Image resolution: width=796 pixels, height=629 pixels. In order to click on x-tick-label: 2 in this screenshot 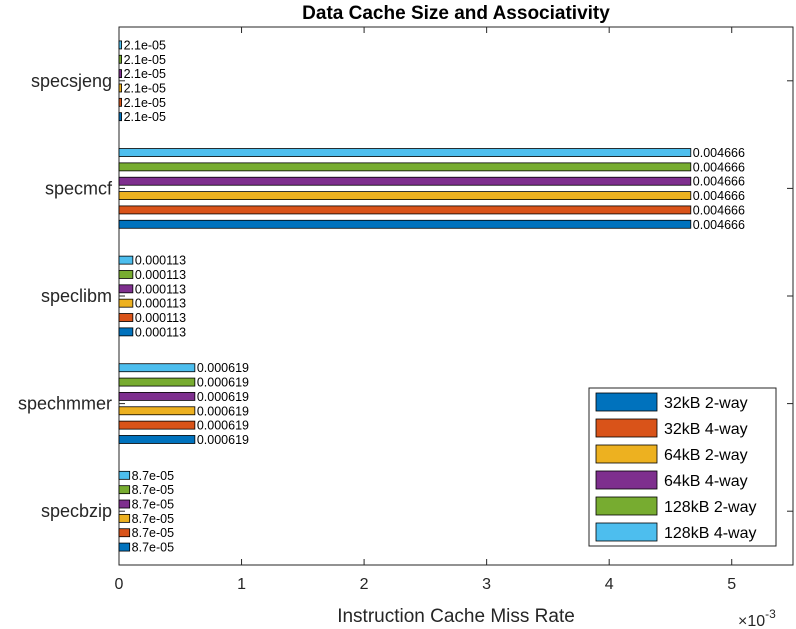, I will do `click(364, 584)`.